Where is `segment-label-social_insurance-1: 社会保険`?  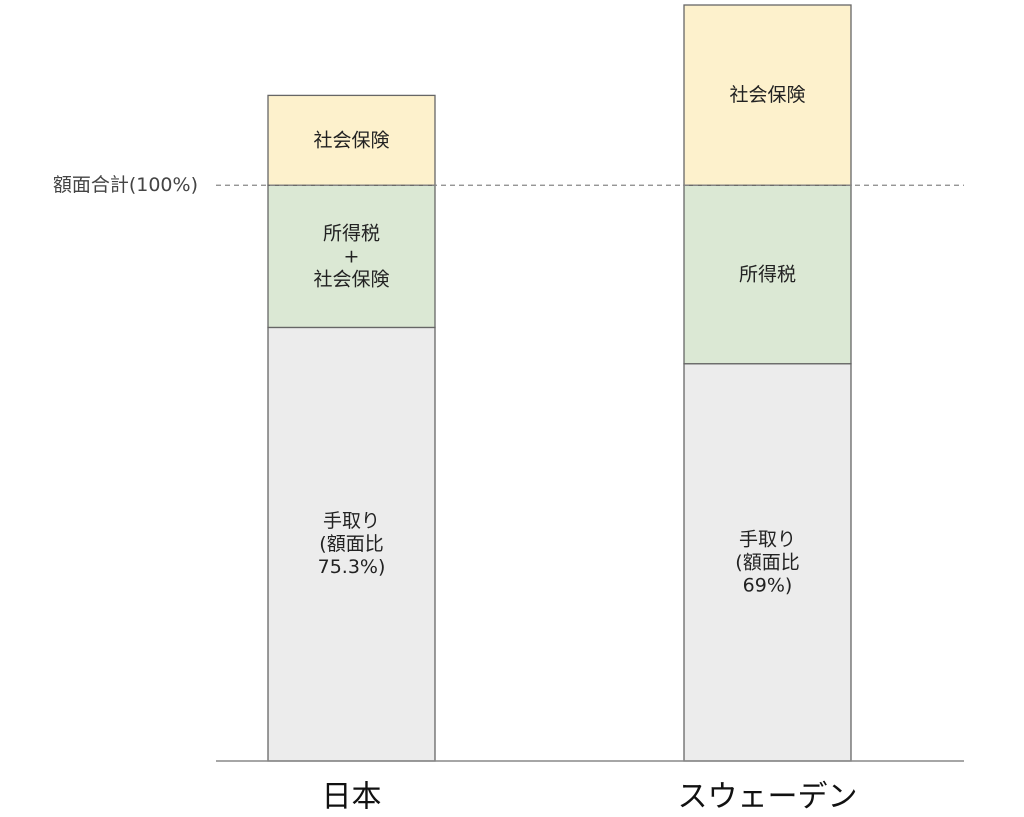 segment-label-social_insurance-1: 社会保険 is located at coordinates (767, 95).